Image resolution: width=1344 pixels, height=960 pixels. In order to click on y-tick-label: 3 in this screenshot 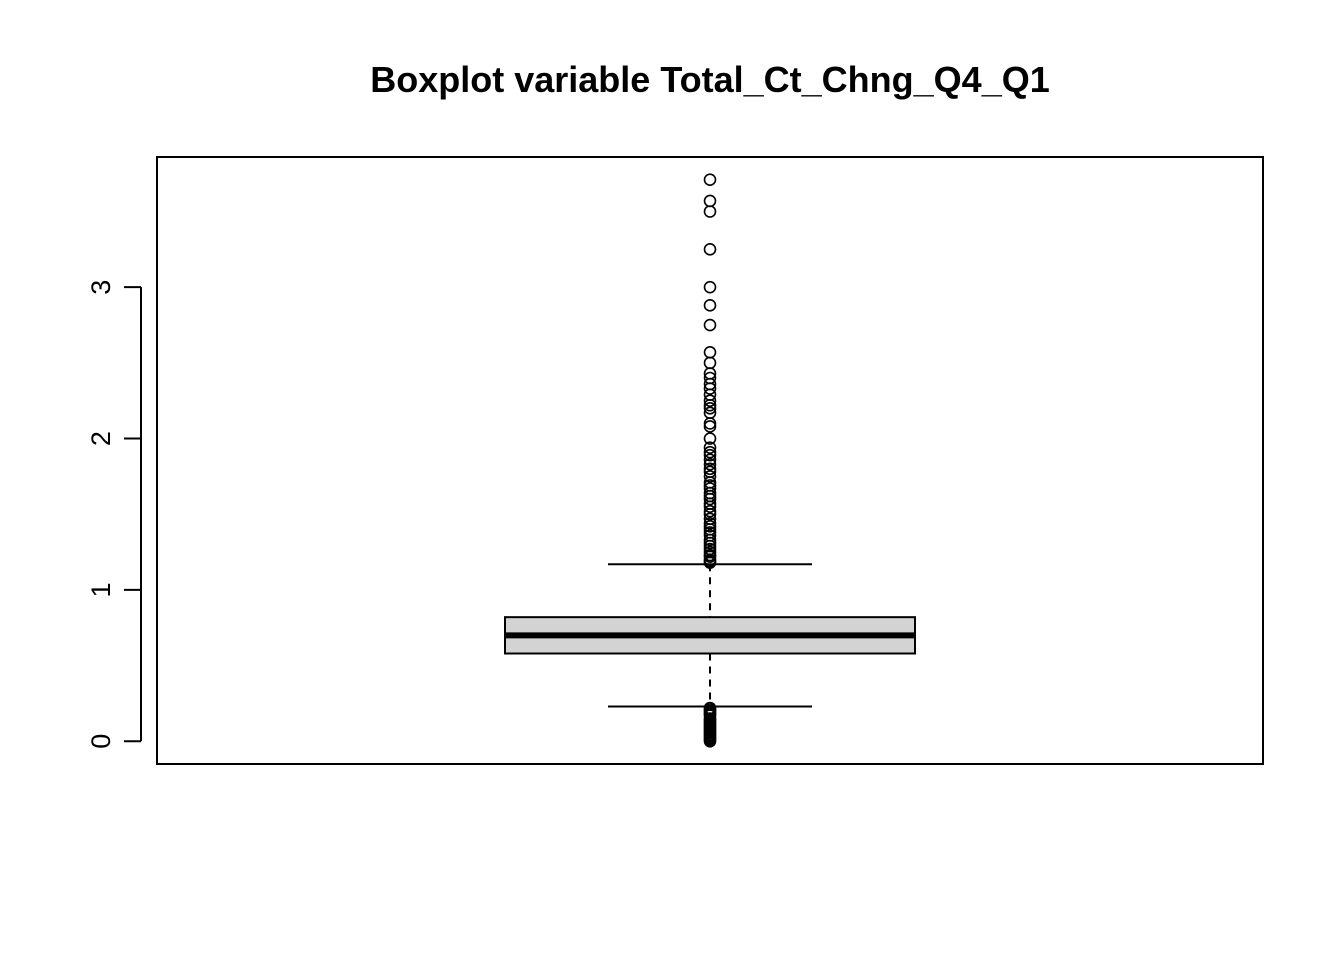, I will do `click(101, 287)`.